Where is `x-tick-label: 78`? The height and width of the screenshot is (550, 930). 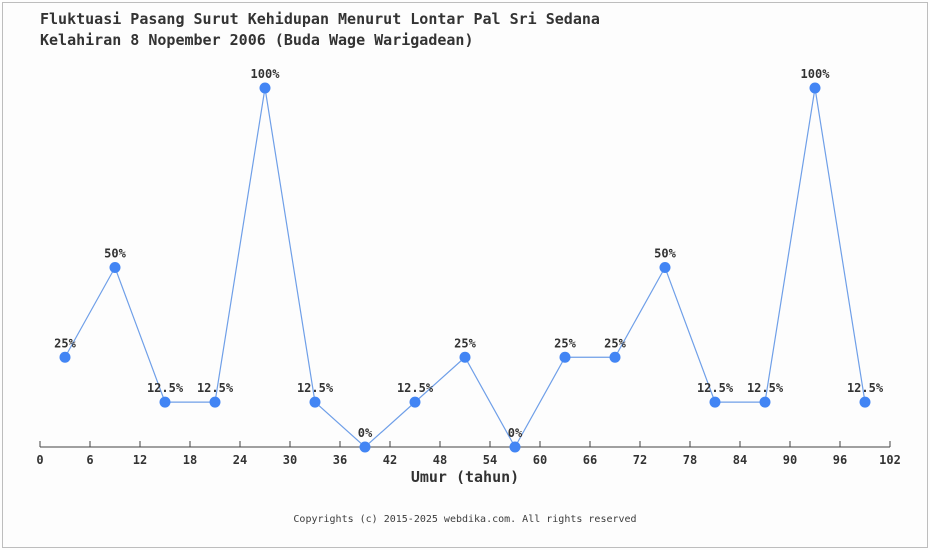 x-tick-label: 78 is located at coordinates (690, 460).